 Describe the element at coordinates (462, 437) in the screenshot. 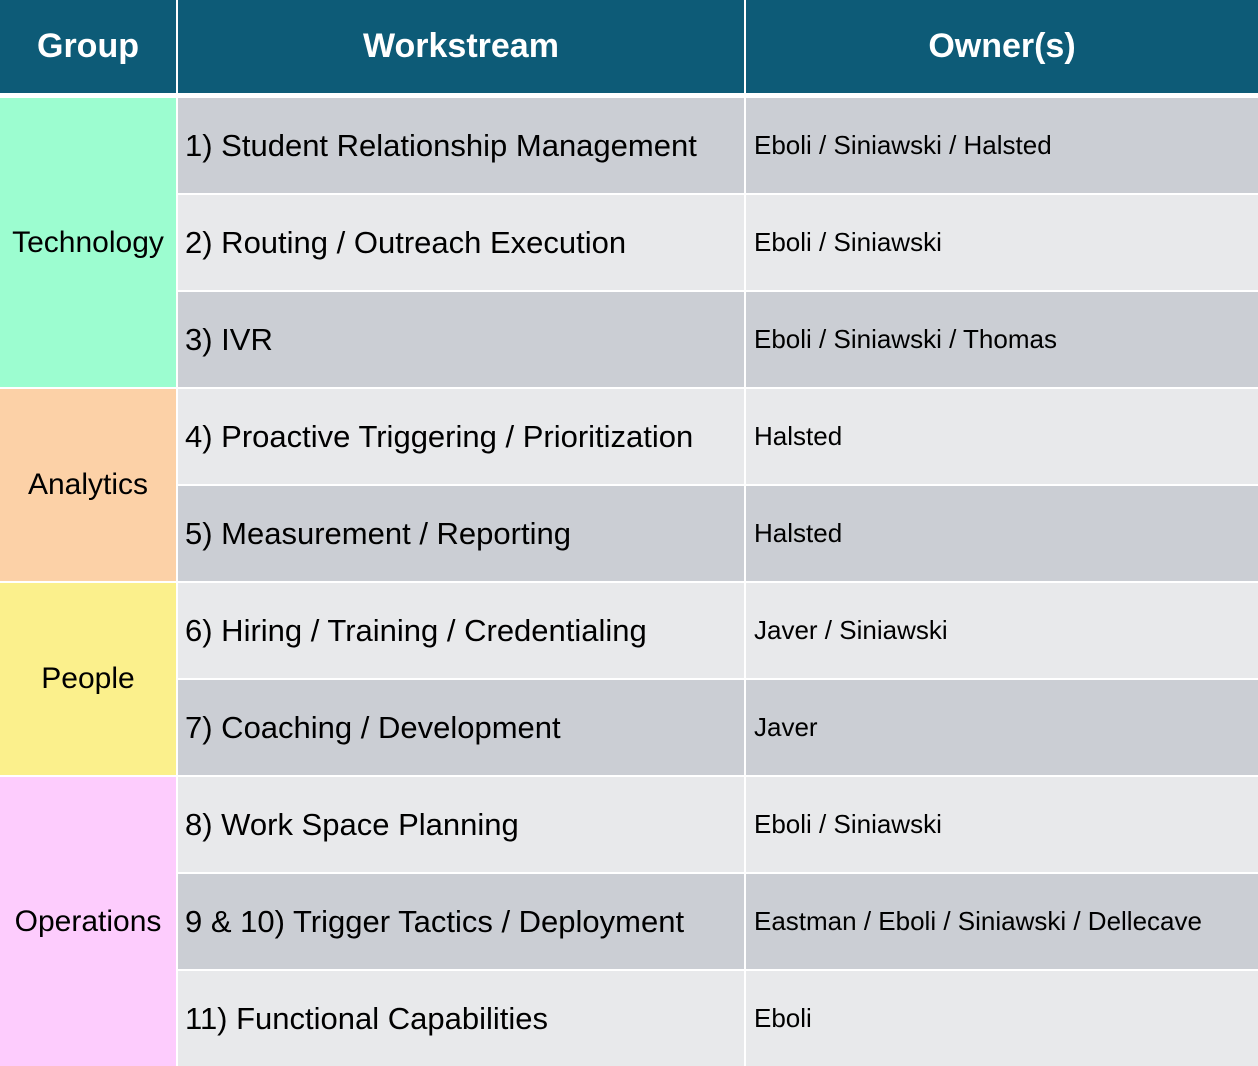

I see `workstream-cell: 4) Proactive Triggering / Prioritization` at that location.